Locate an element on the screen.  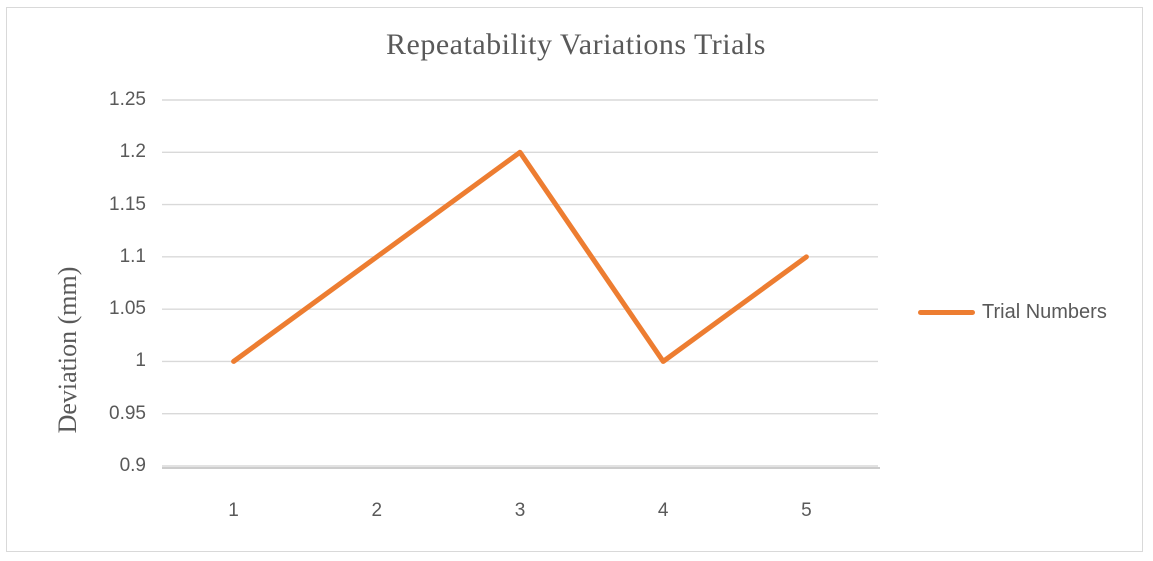
y-tick-label: 1.1 is located at coordinates (132, 256).